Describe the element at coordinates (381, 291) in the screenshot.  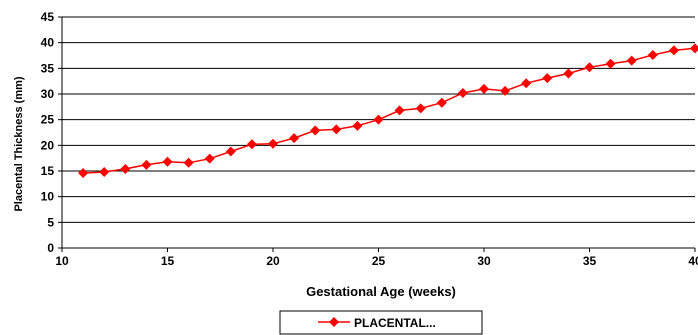
I see `x-axis-title: Gestational Age (weeks)` at that location.